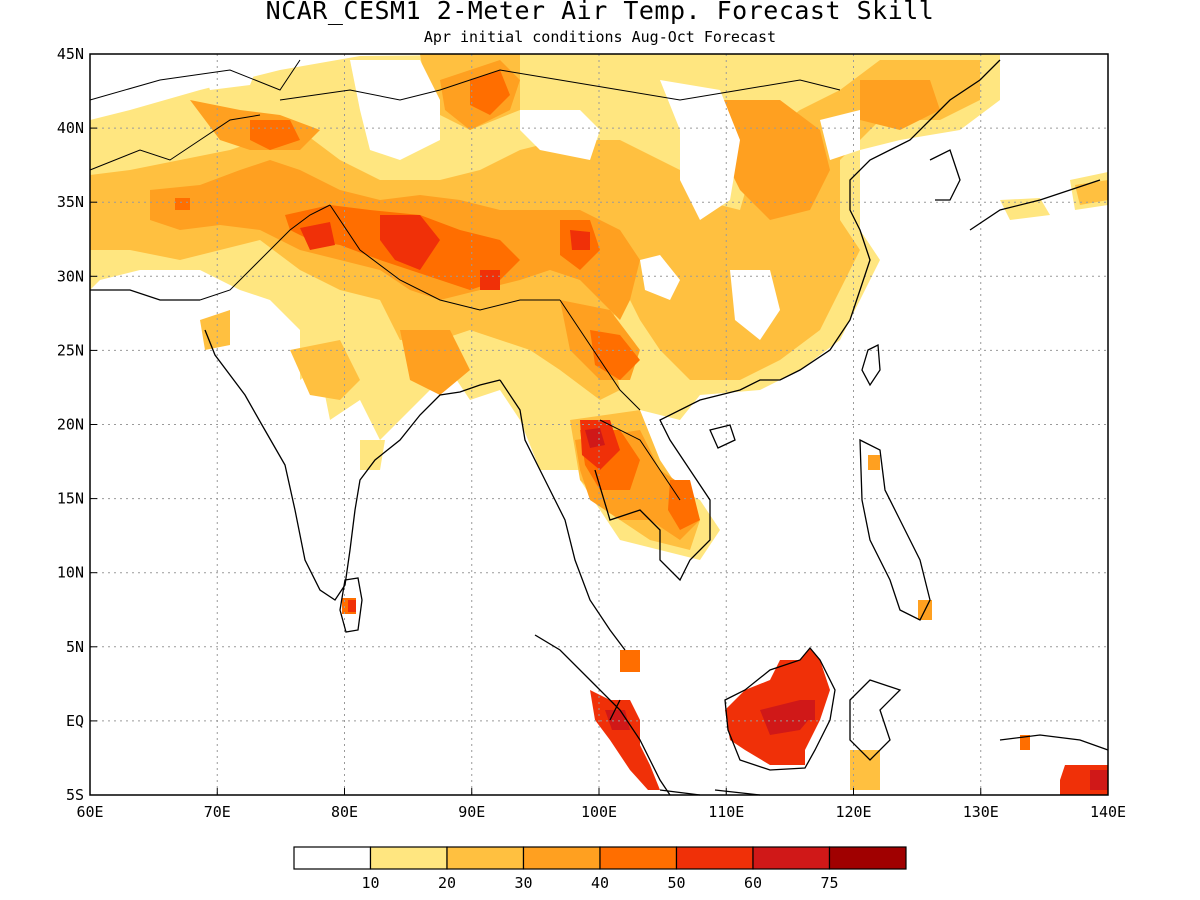  What do you see at coordinates (70, 573) in the screenshot?
I see `y-tick-label: 10N` at bounding box center [70, 573].